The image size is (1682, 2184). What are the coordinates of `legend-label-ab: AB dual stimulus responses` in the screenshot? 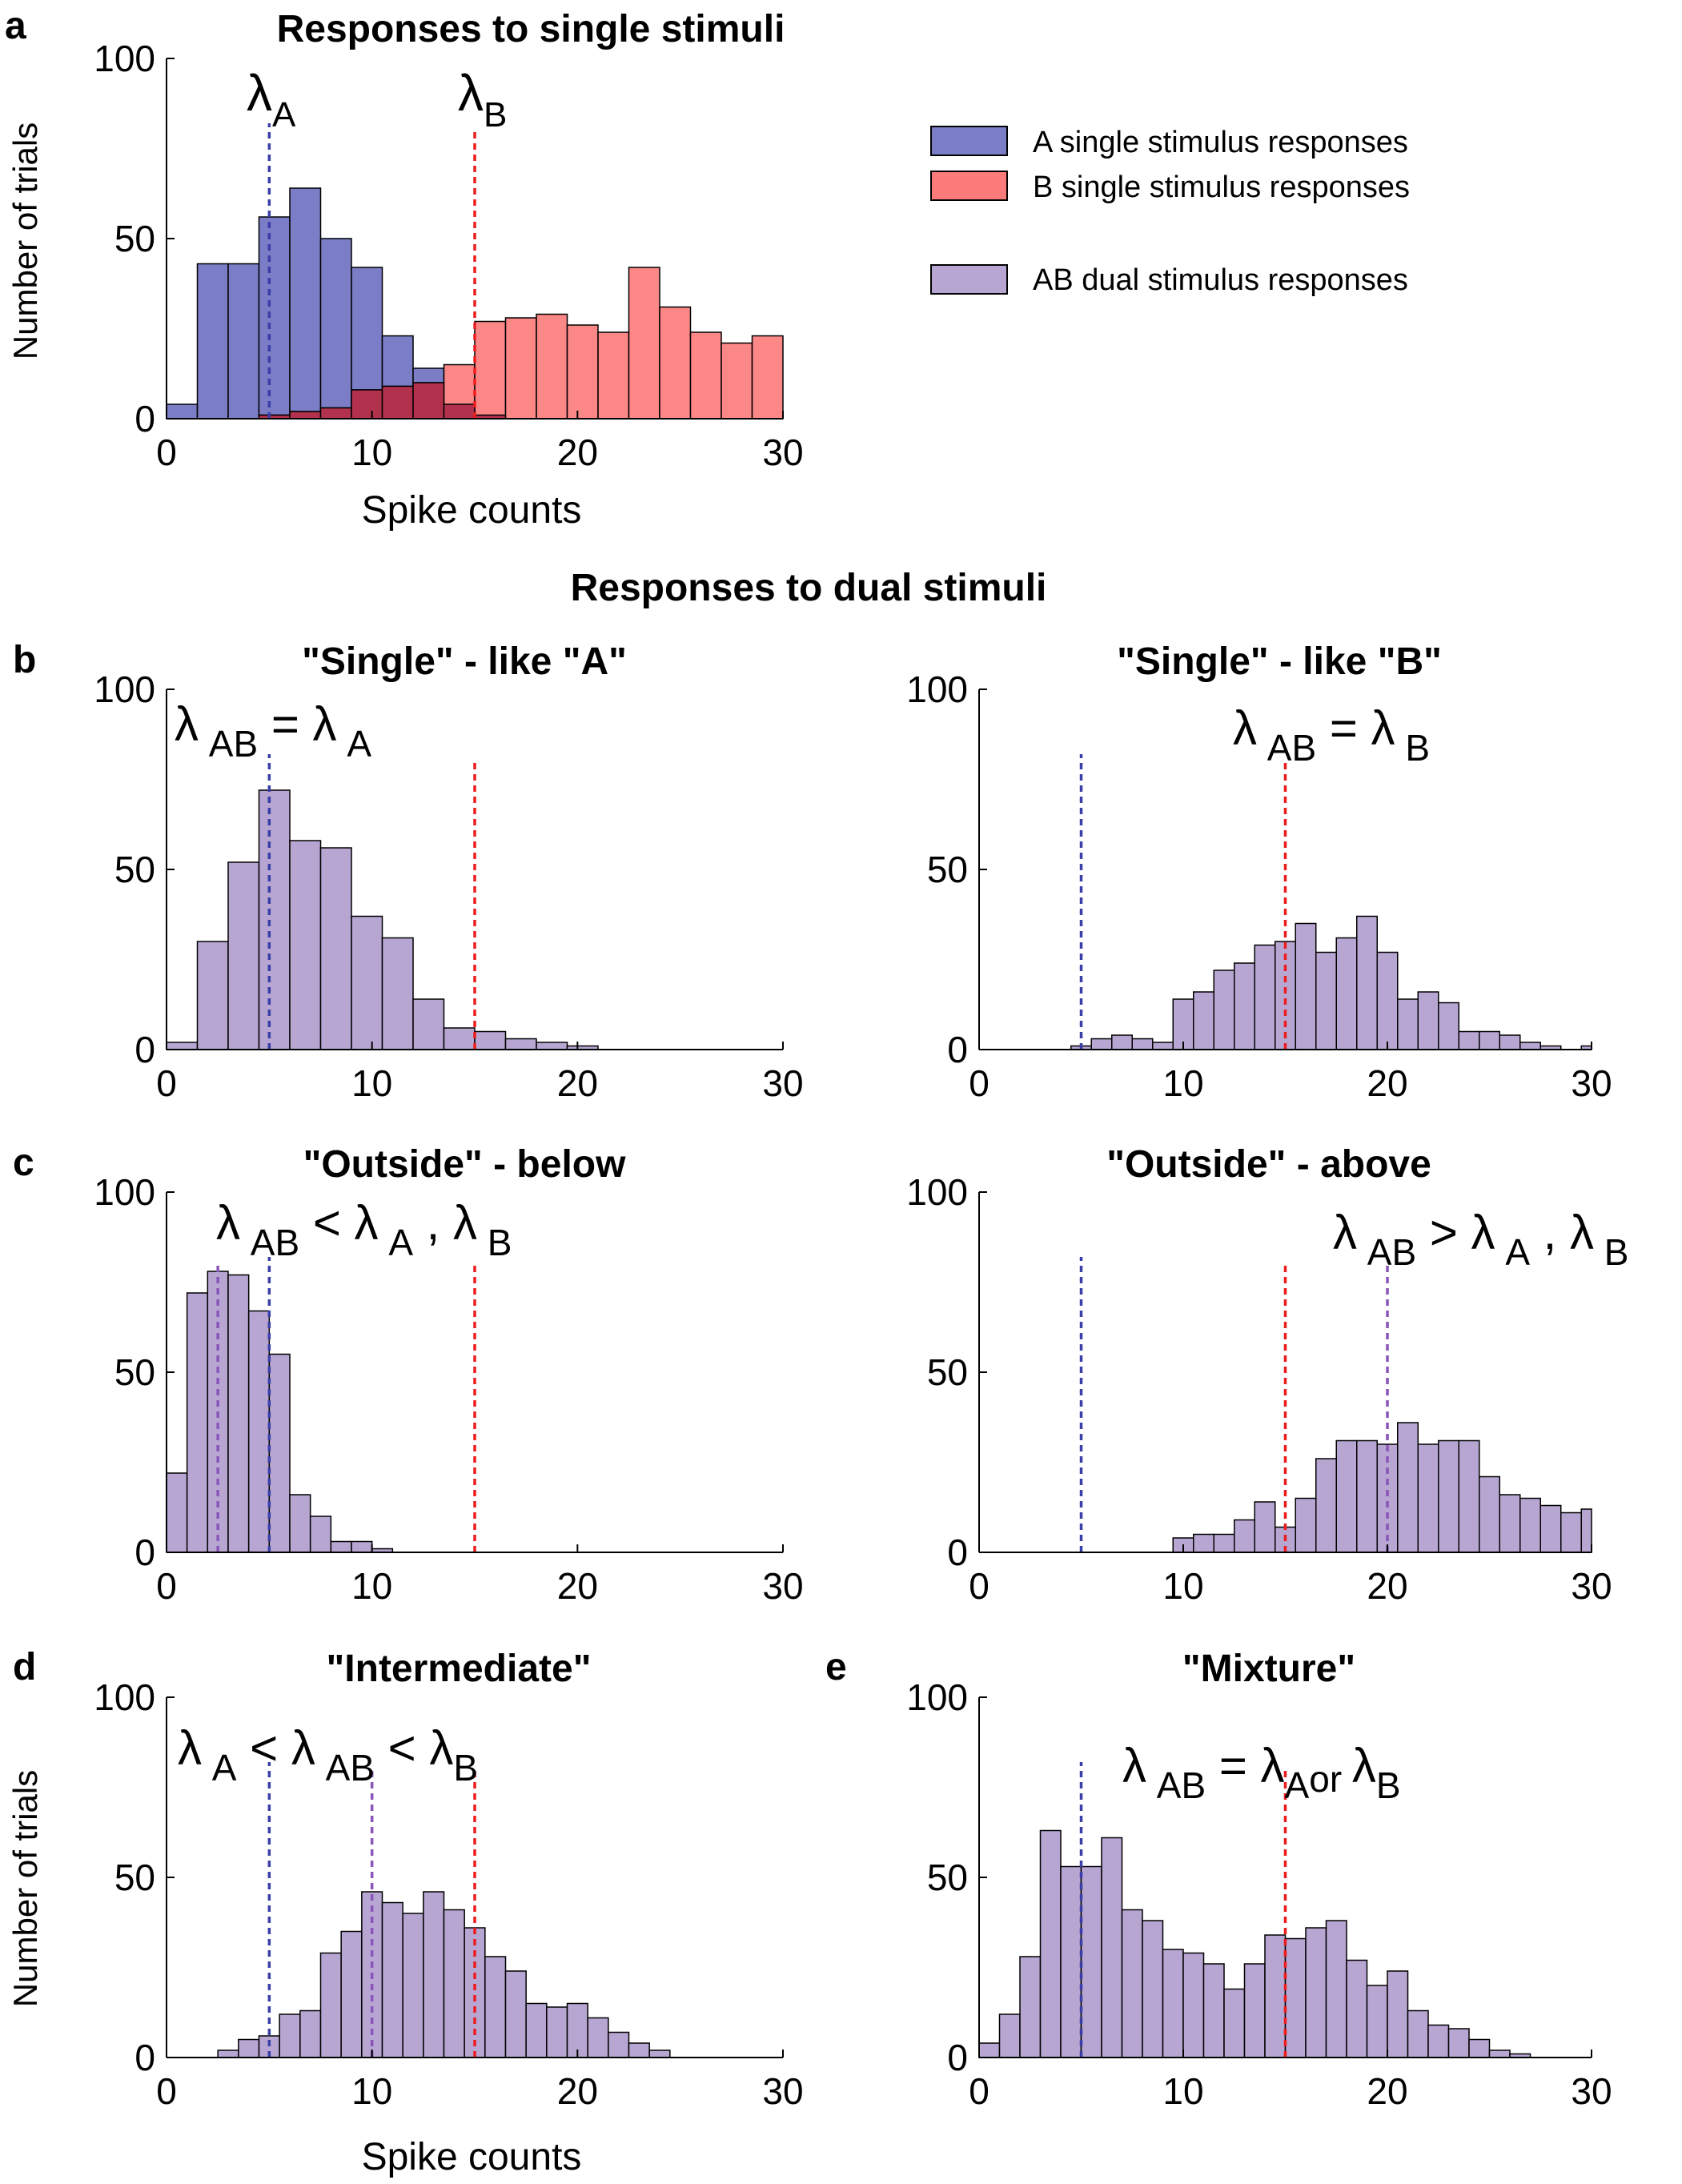 It's located at (1220, 280).